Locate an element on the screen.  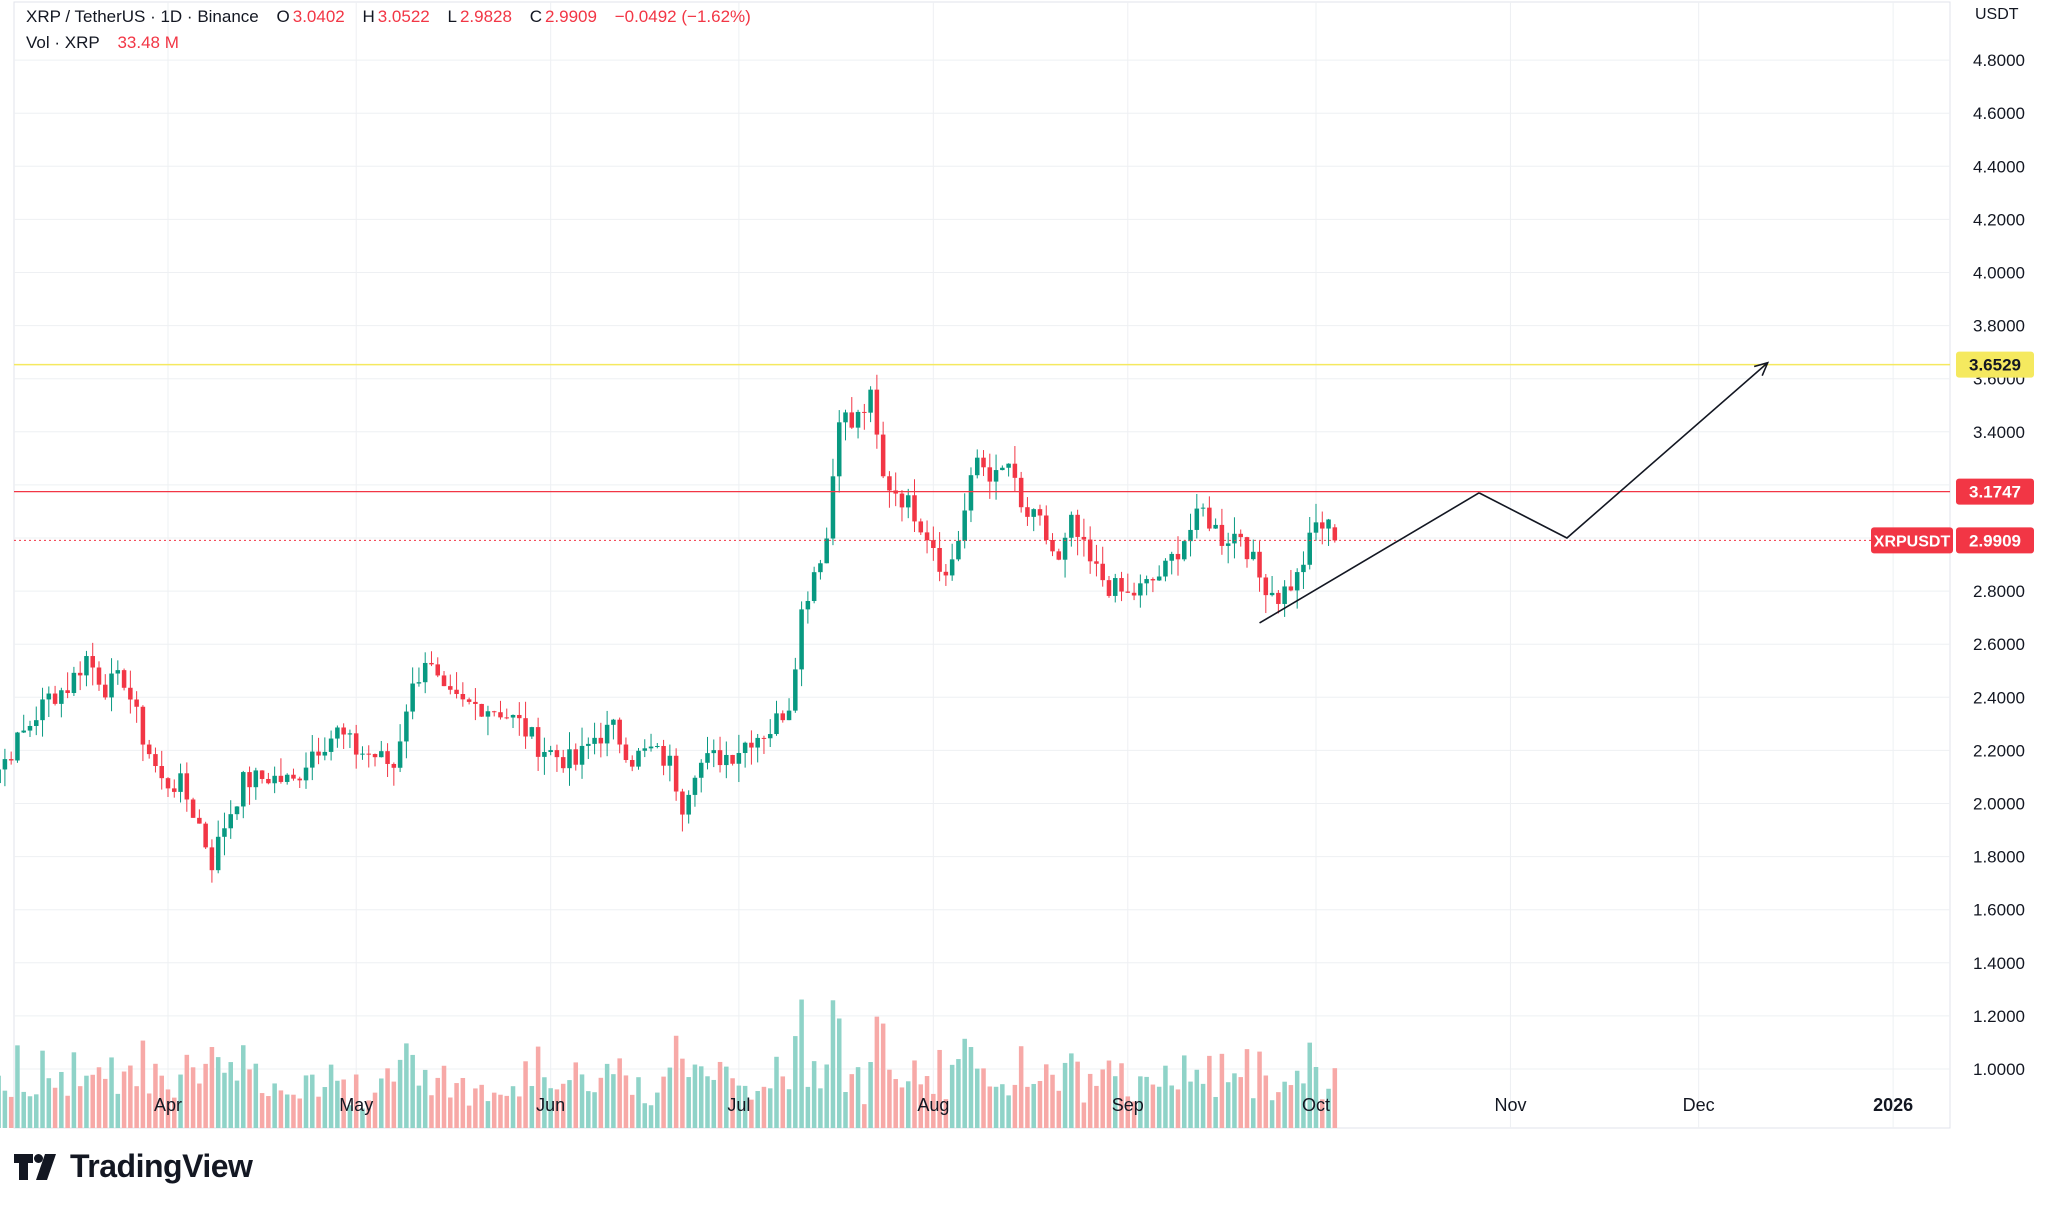
resistance-price-tag-bg is located at coordinates (1995, 491).